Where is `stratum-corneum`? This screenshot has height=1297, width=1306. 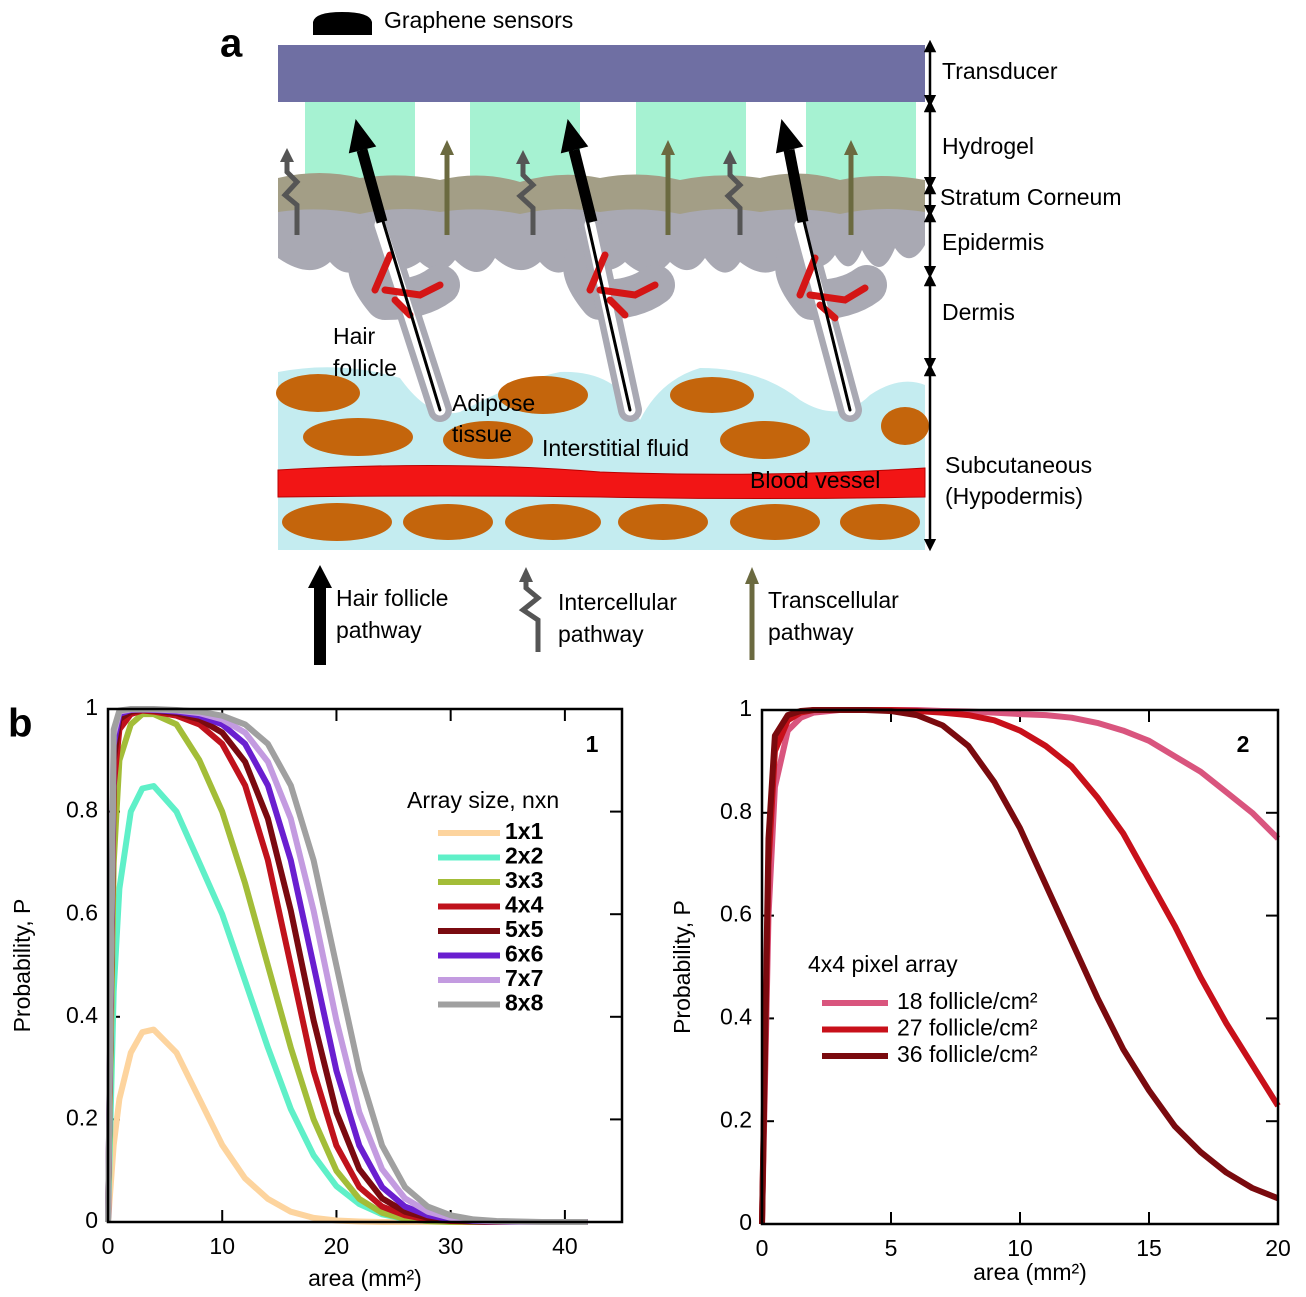 stratum-corneum is located at coordinates (601, 193).